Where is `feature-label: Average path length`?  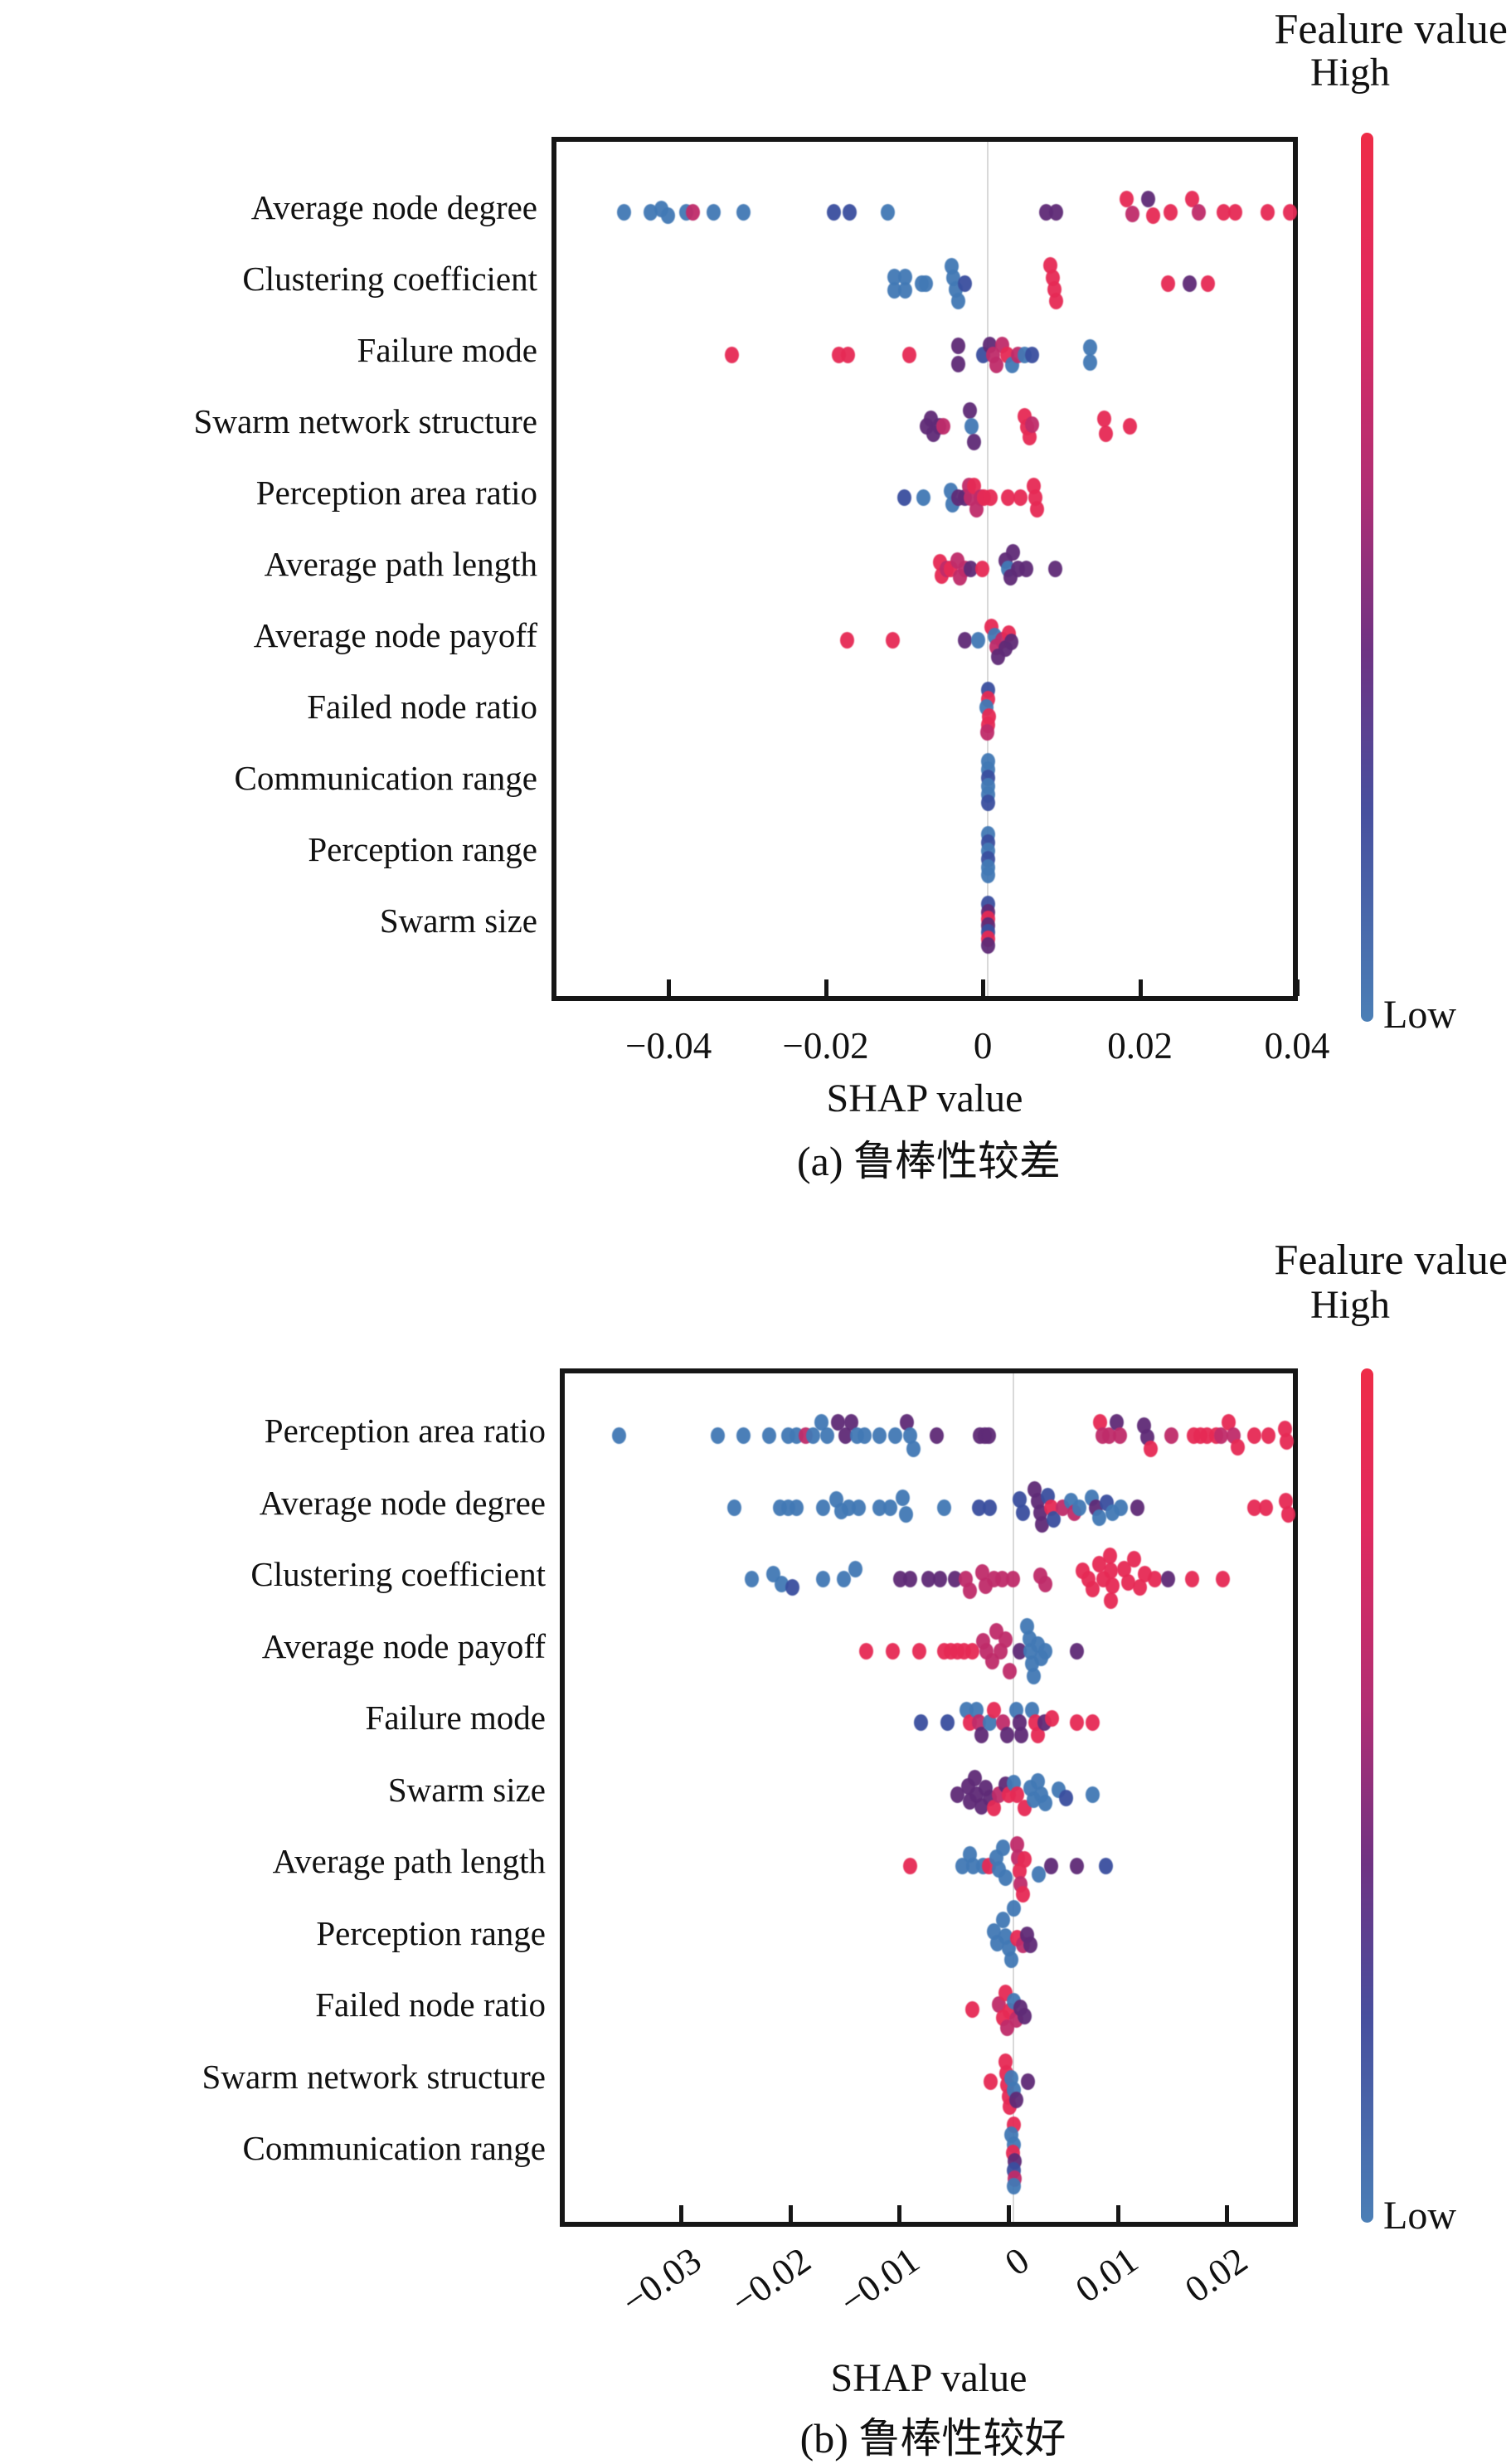 feature-label: Average path length is located at coordinates (409, 1861).